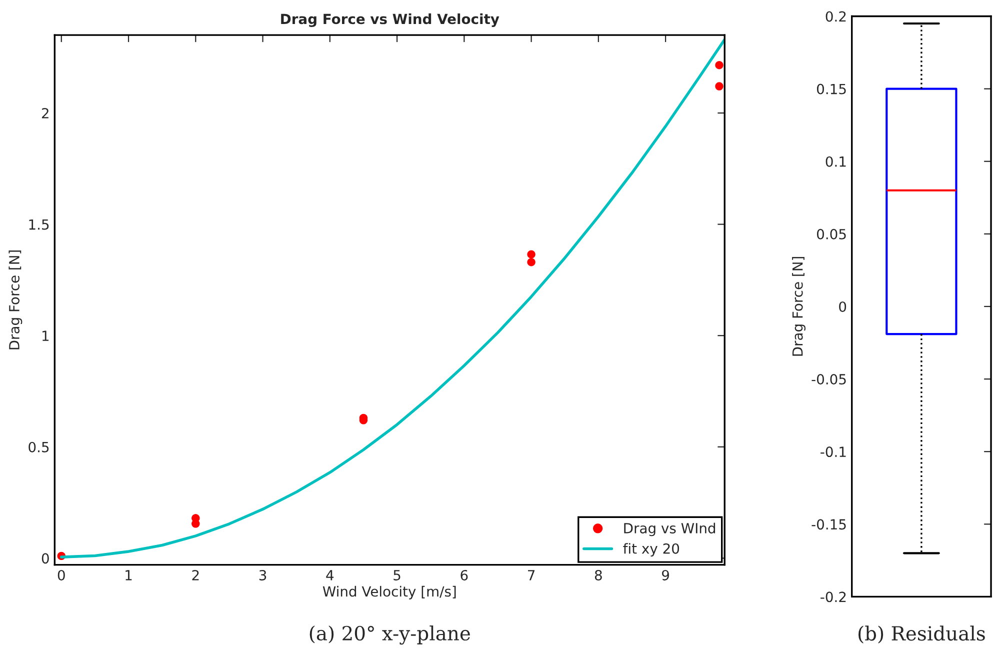 The width and height of the screenshot is (994, 650). Describe the element at coordinates (262, 575) in the screenshot. I see `x-tick-label: 3` at that location.